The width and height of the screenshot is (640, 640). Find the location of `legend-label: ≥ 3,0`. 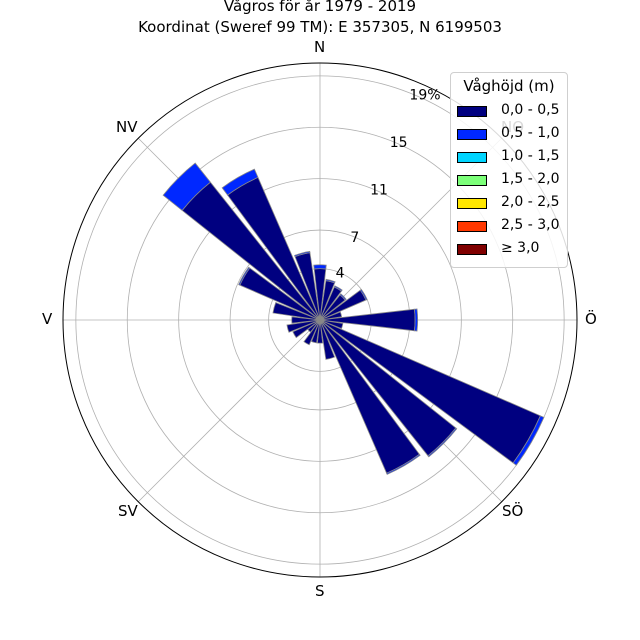

legend-label: ≥ 3,0 is located at coordinates (520, 248).